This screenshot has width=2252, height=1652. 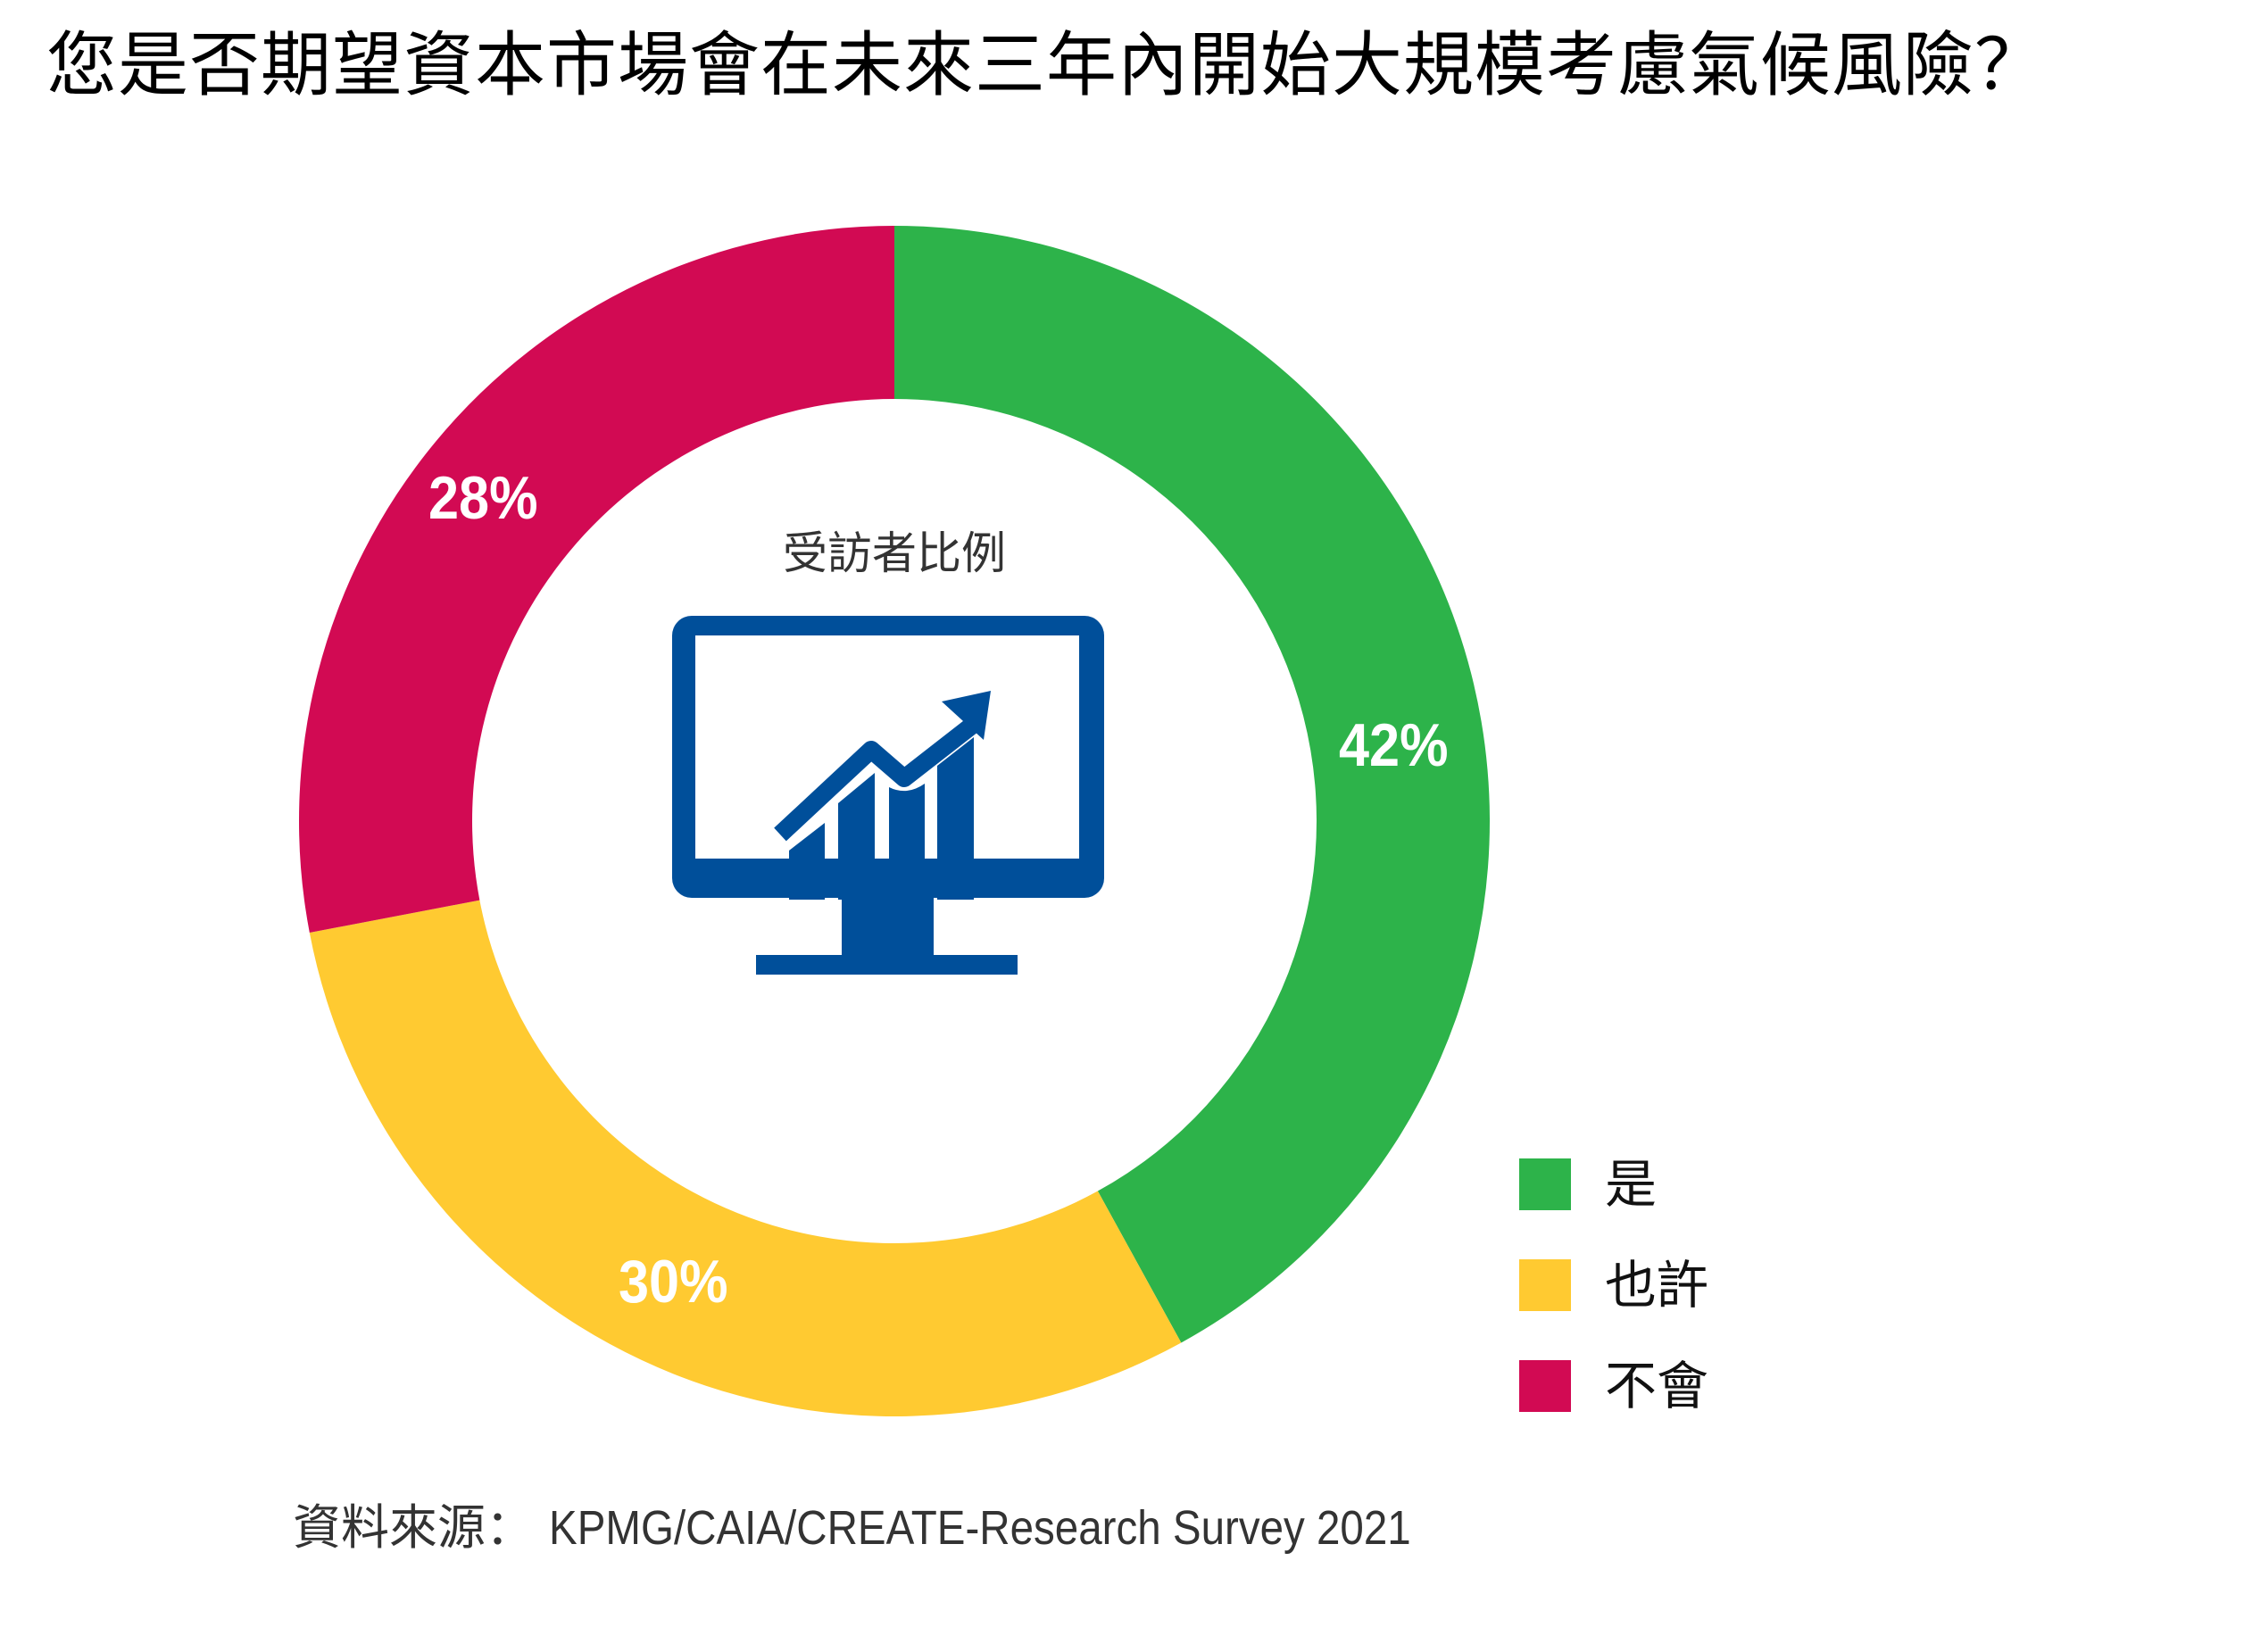 I want to click on legend-swatch-maybe, so click(x=1545, y=1285).